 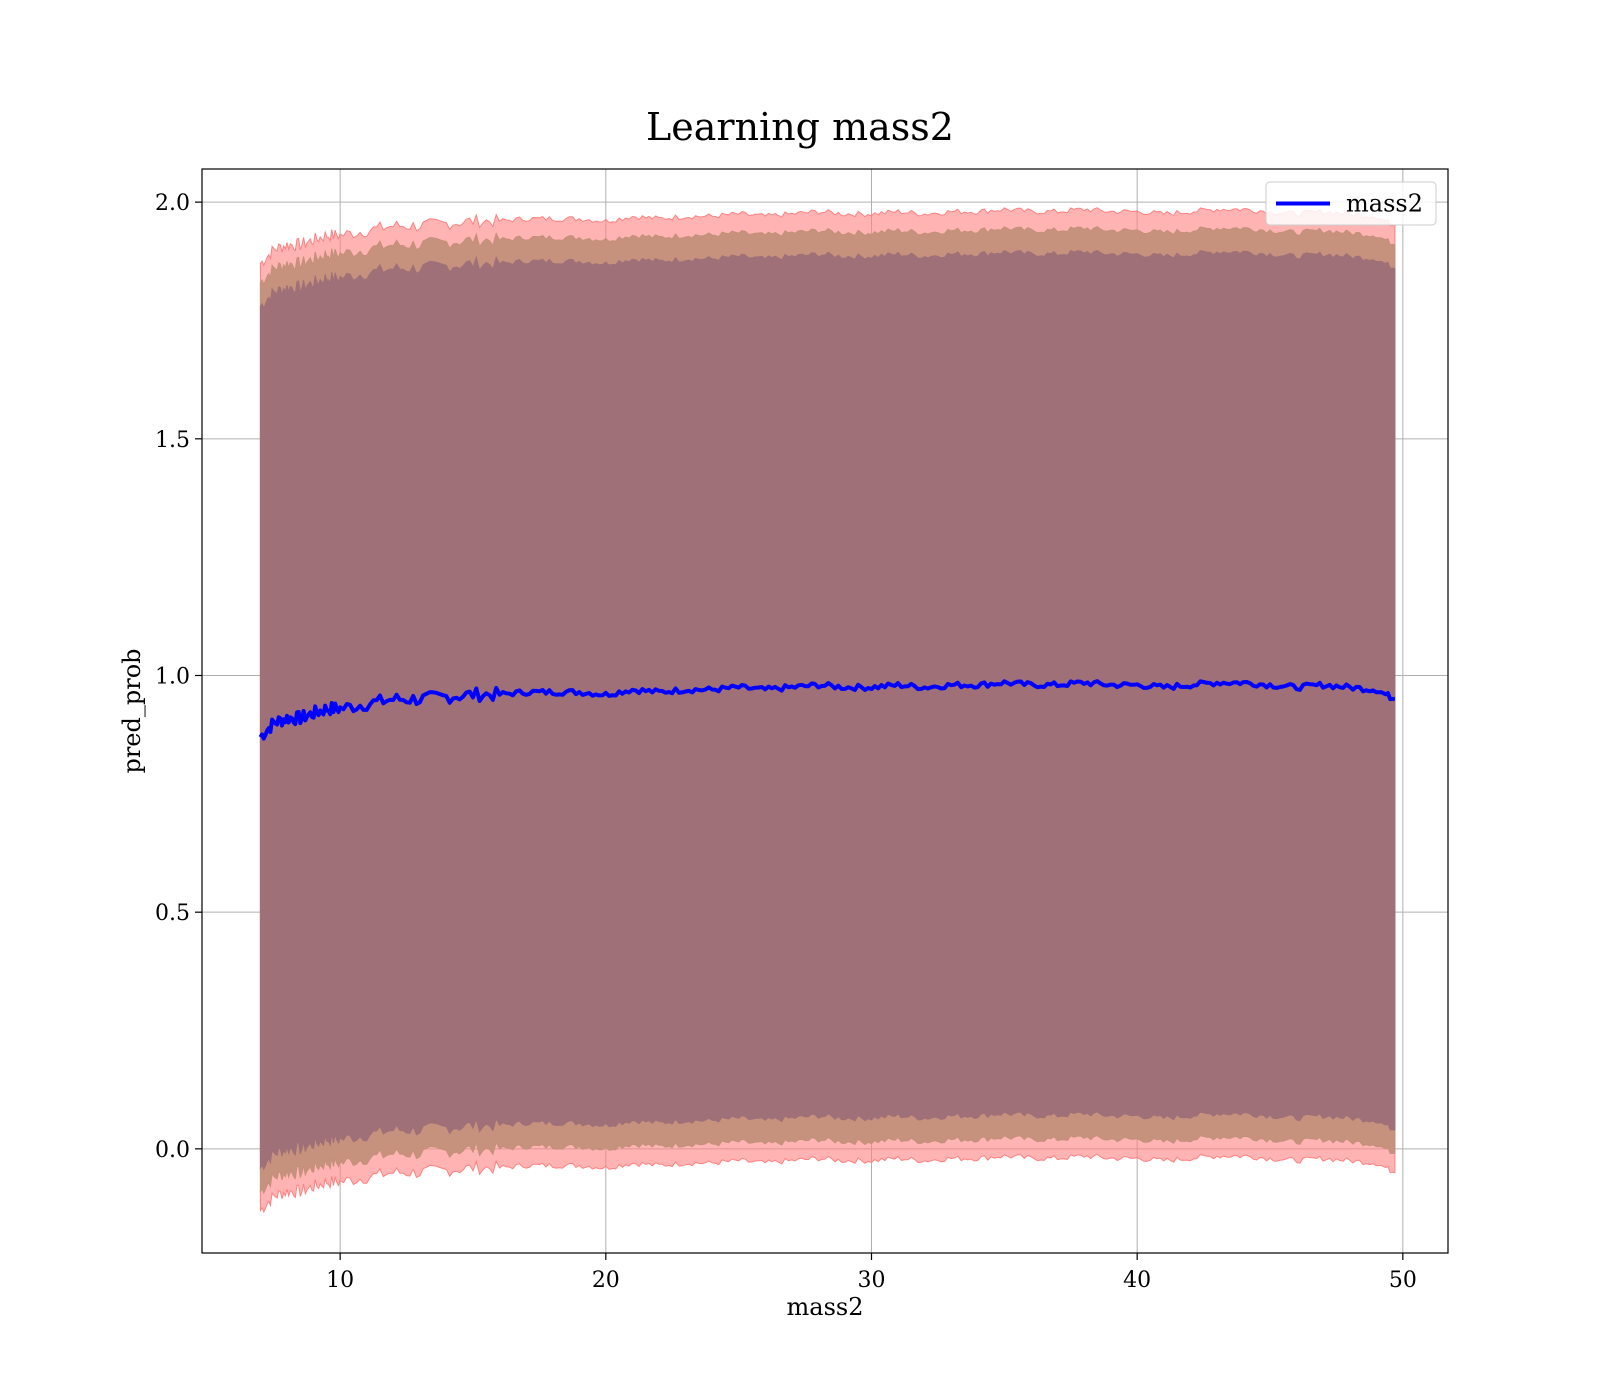 I want to click on legend-box, so click(x=1351, y=203).